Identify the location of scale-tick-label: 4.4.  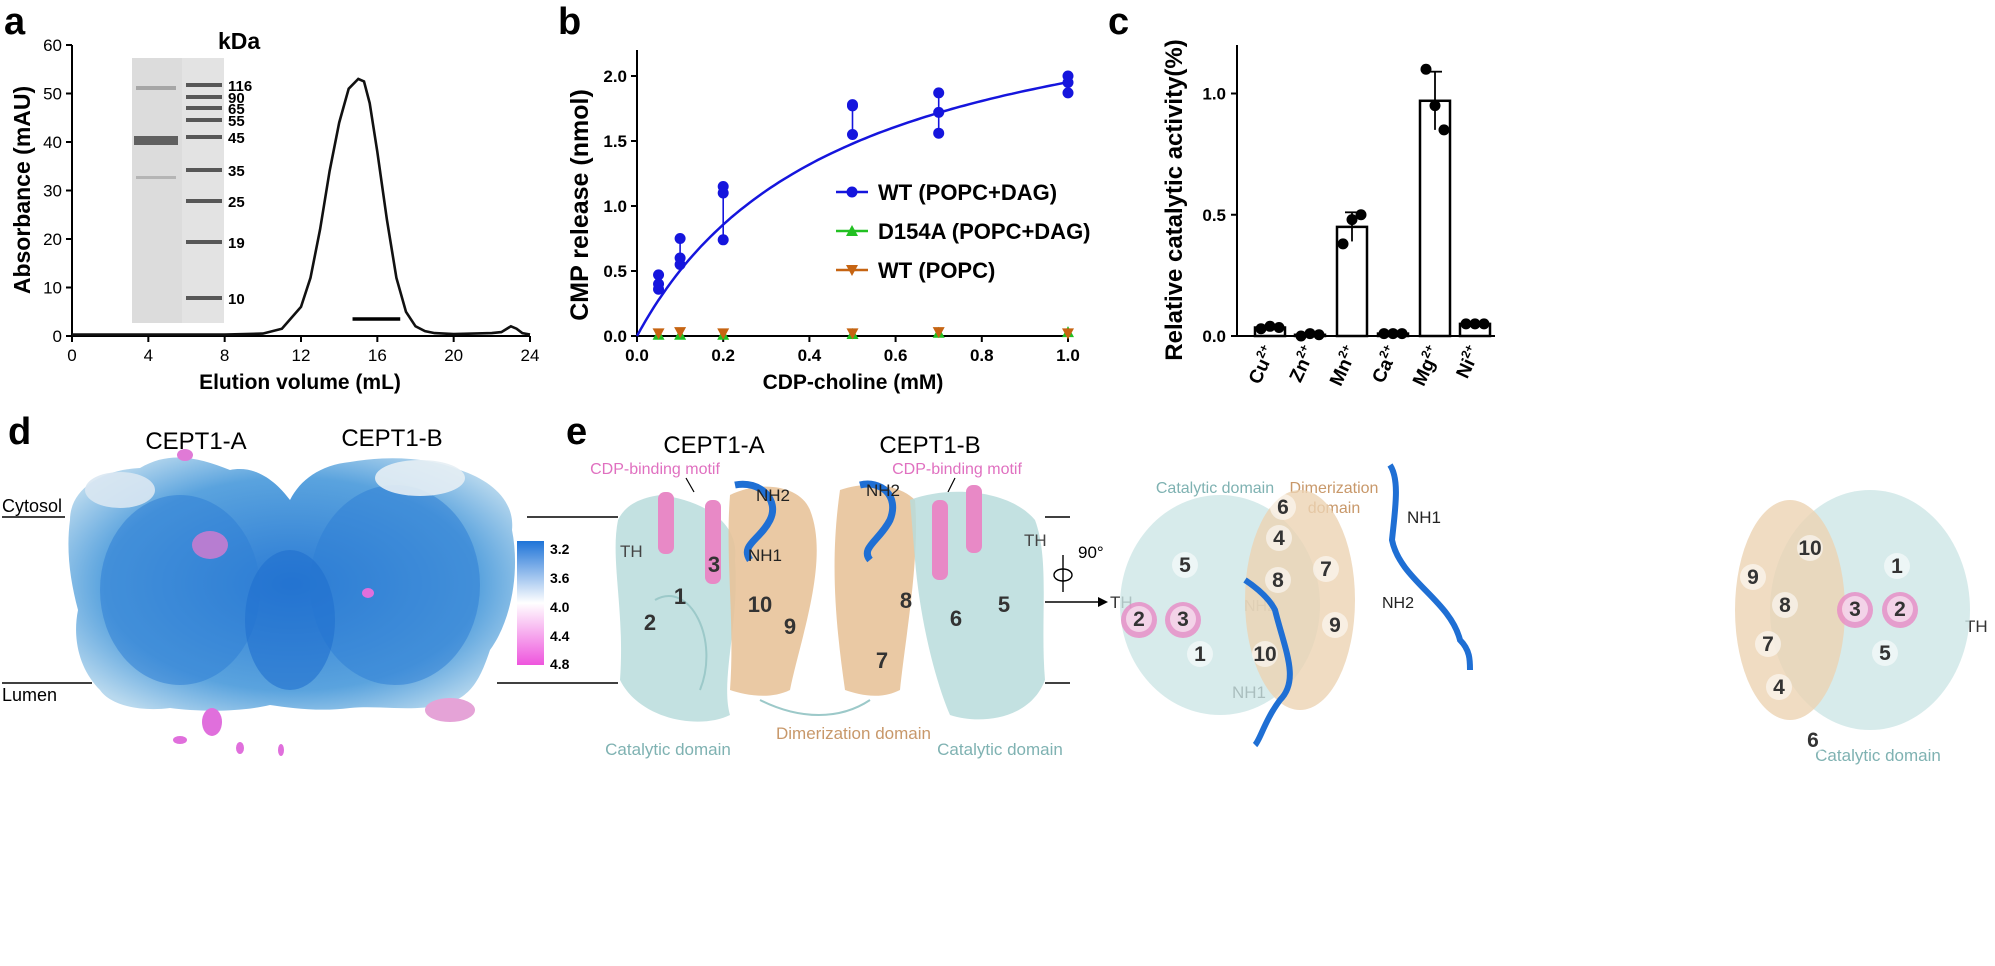
(560, 636).